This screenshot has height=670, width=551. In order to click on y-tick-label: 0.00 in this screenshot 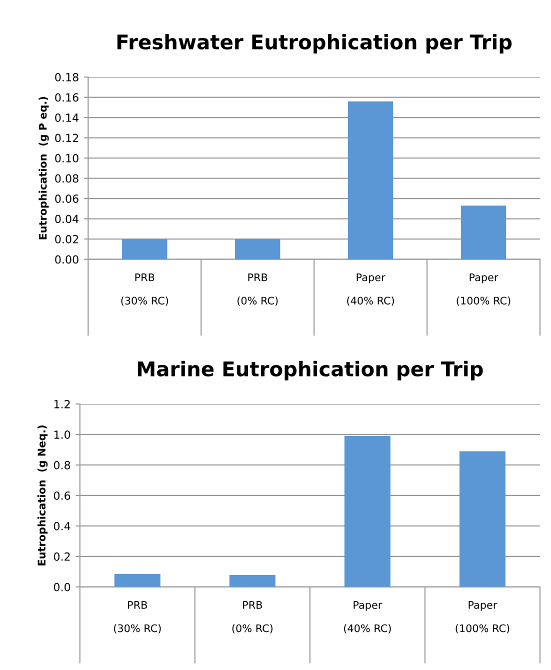, I will do `click(66, 259)`.